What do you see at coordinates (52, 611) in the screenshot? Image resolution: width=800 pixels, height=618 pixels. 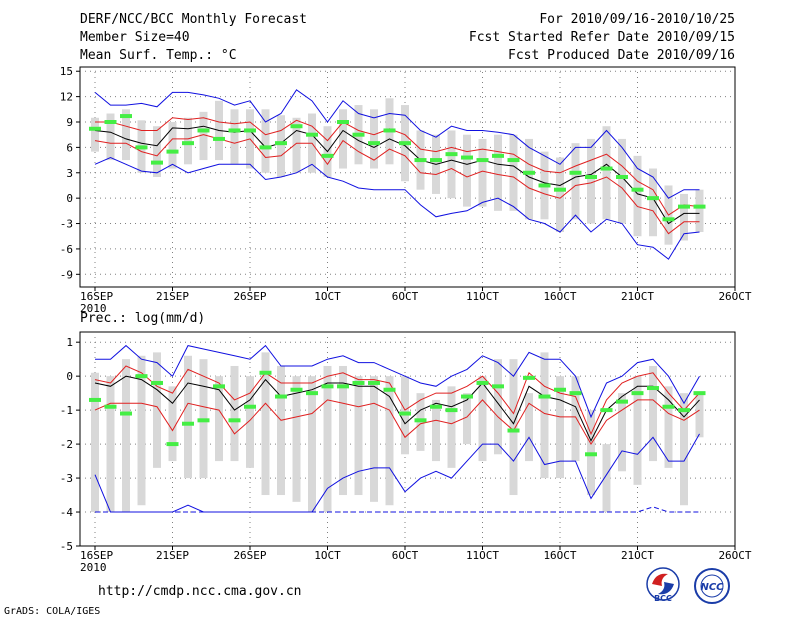 I see `grads-credit: GrADS: COLA/IGES` at bounding box center [52, 611].